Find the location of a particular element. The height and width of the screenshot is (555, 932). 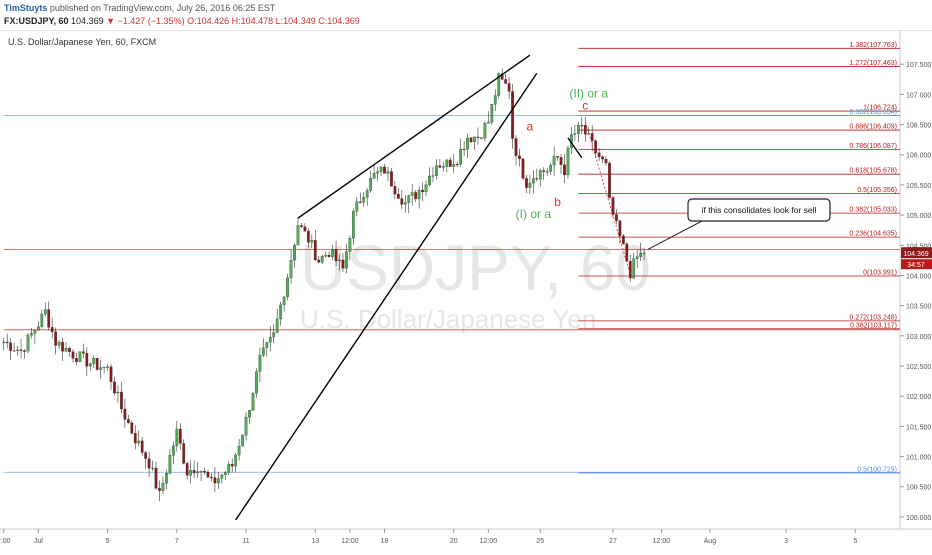

price-tick-label: 100.500 is located at coordinates (918, 488).